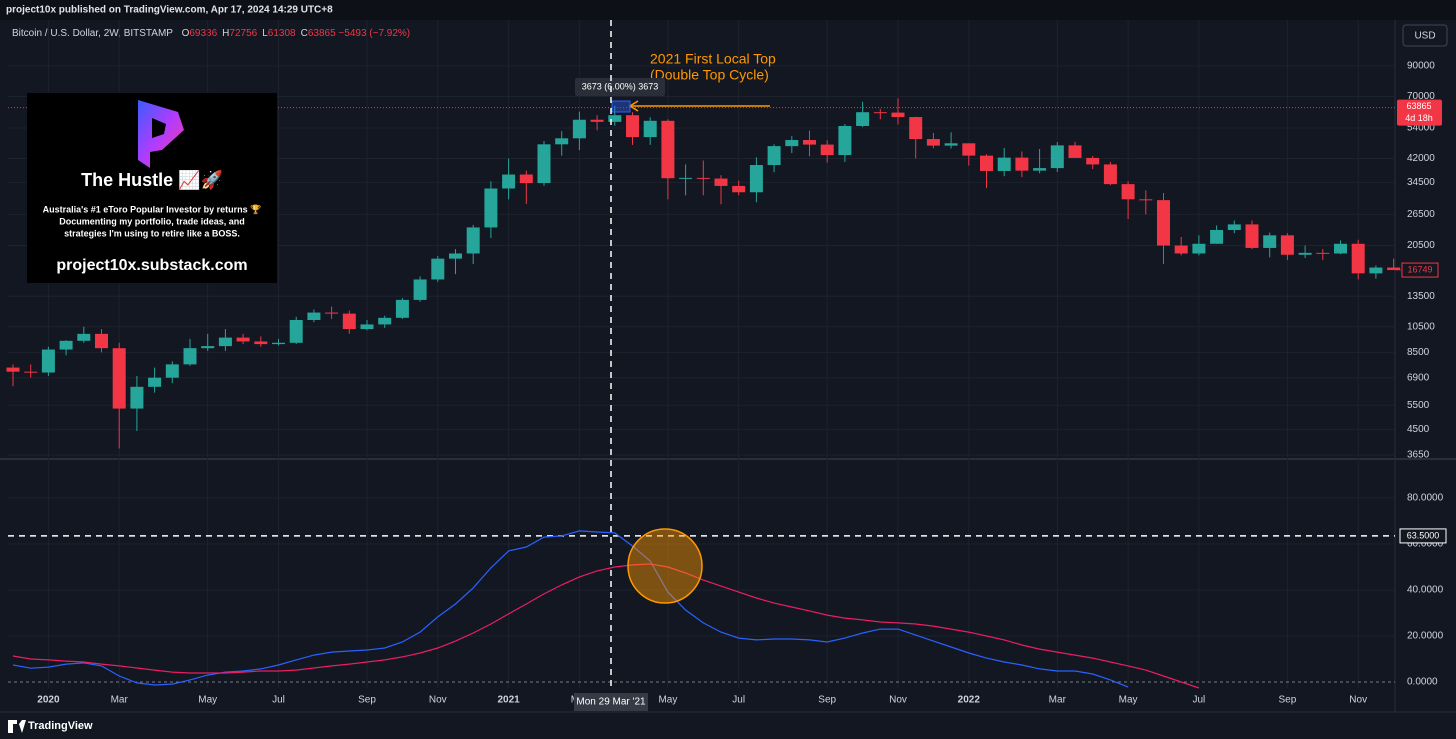 This screenshot has width=1456, height=739. I want to click on measure-box, so click(621, 106).